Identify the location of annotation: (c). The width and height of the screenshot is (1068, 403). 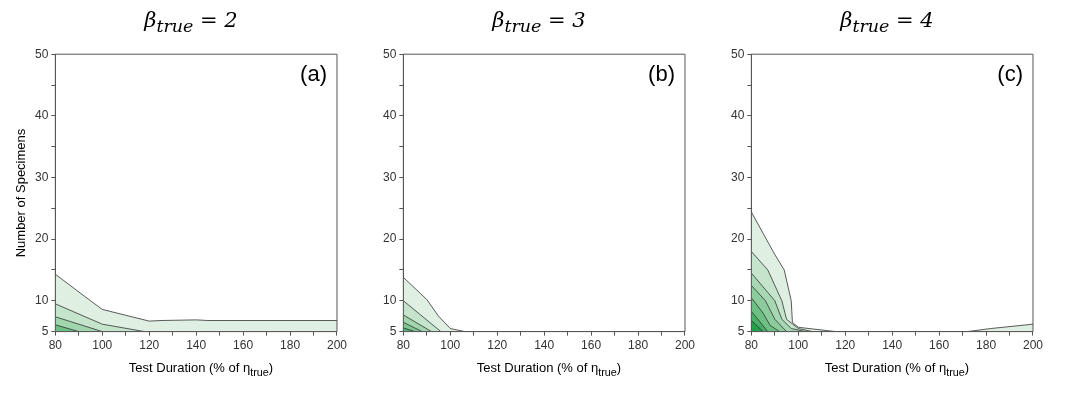
(1010, 74).